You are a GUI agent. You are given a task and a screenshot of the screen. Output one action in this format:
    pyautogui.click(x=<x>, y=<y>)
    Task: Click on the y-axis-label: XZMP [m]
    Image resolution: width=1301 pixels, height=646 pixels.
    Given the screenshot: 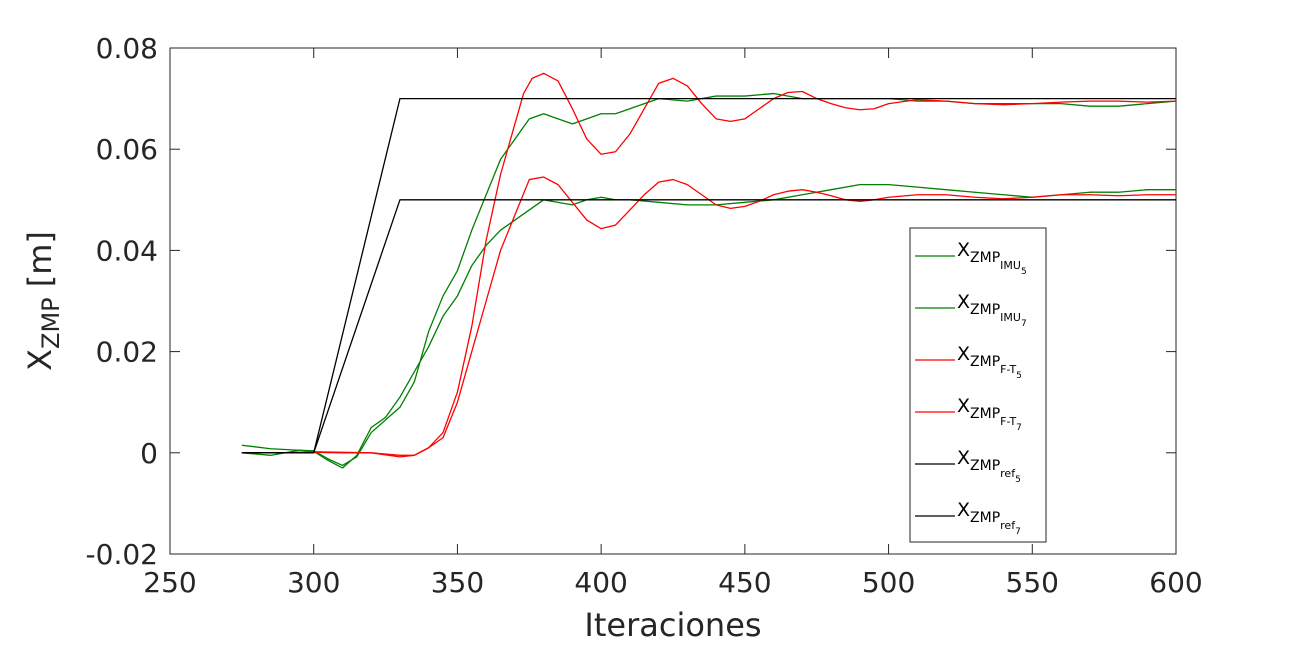 What is the action you would take?
    pyautogui.click(x=43, y=301)
    